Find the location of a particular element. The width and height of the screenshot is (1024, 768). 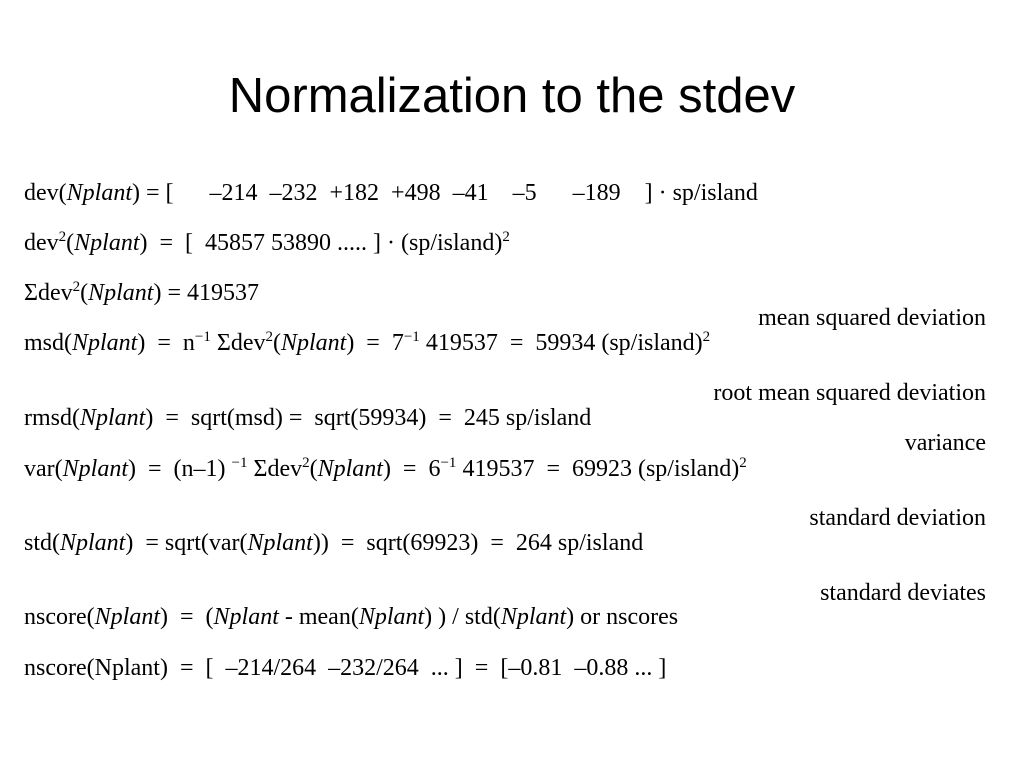

text: - mean( is located at coordinates (318, 617).